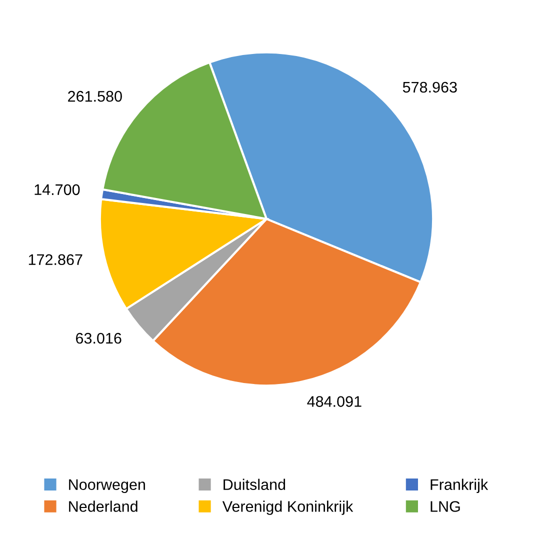  I want to click on data-label: 63.016, so click(99, 338).